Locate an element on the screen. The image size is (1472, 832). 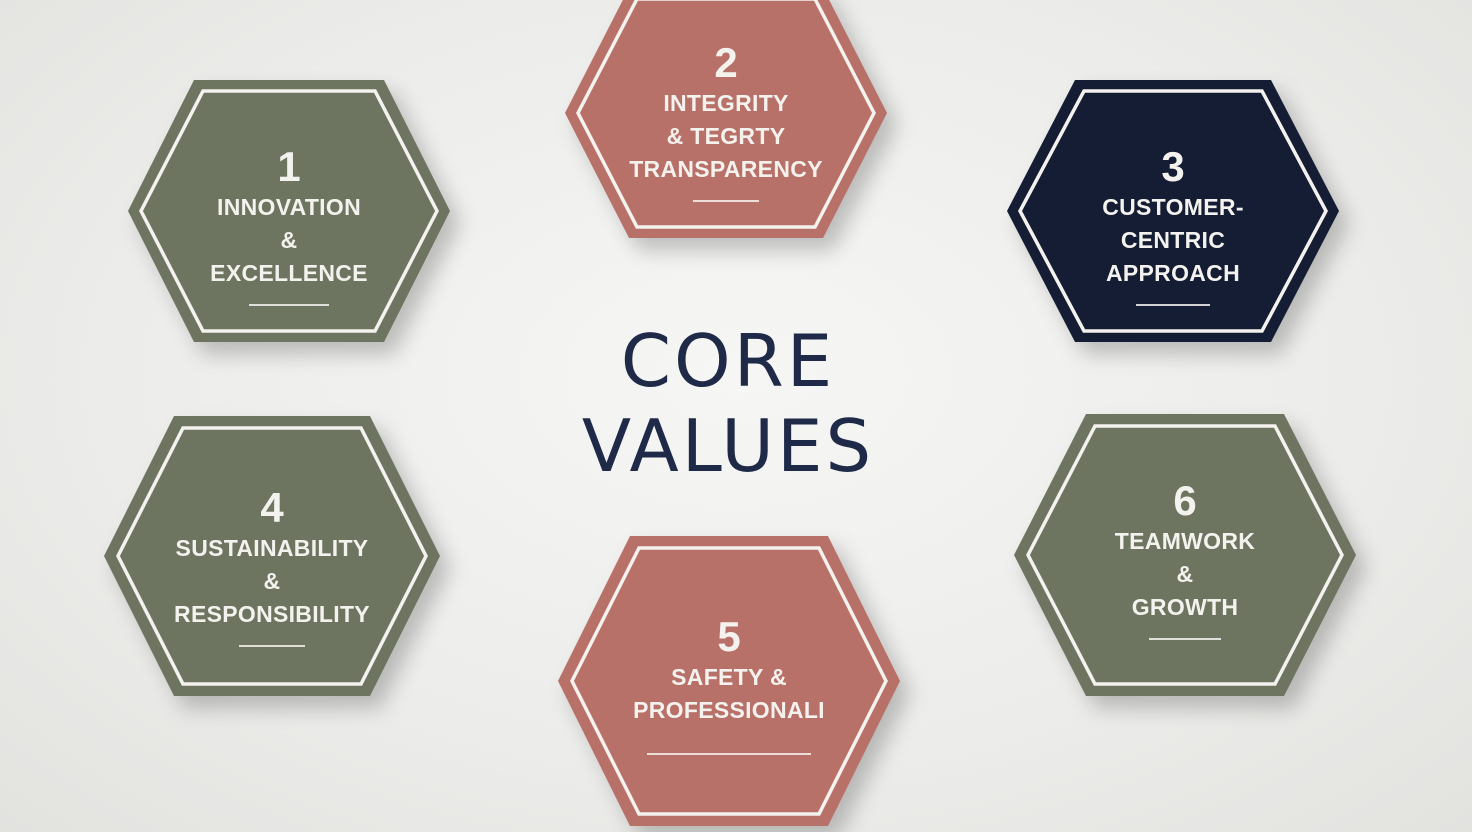
value-hexagon-5: 5 SAFETY & PROFESSIONALI is located at coordinates (729, 681).